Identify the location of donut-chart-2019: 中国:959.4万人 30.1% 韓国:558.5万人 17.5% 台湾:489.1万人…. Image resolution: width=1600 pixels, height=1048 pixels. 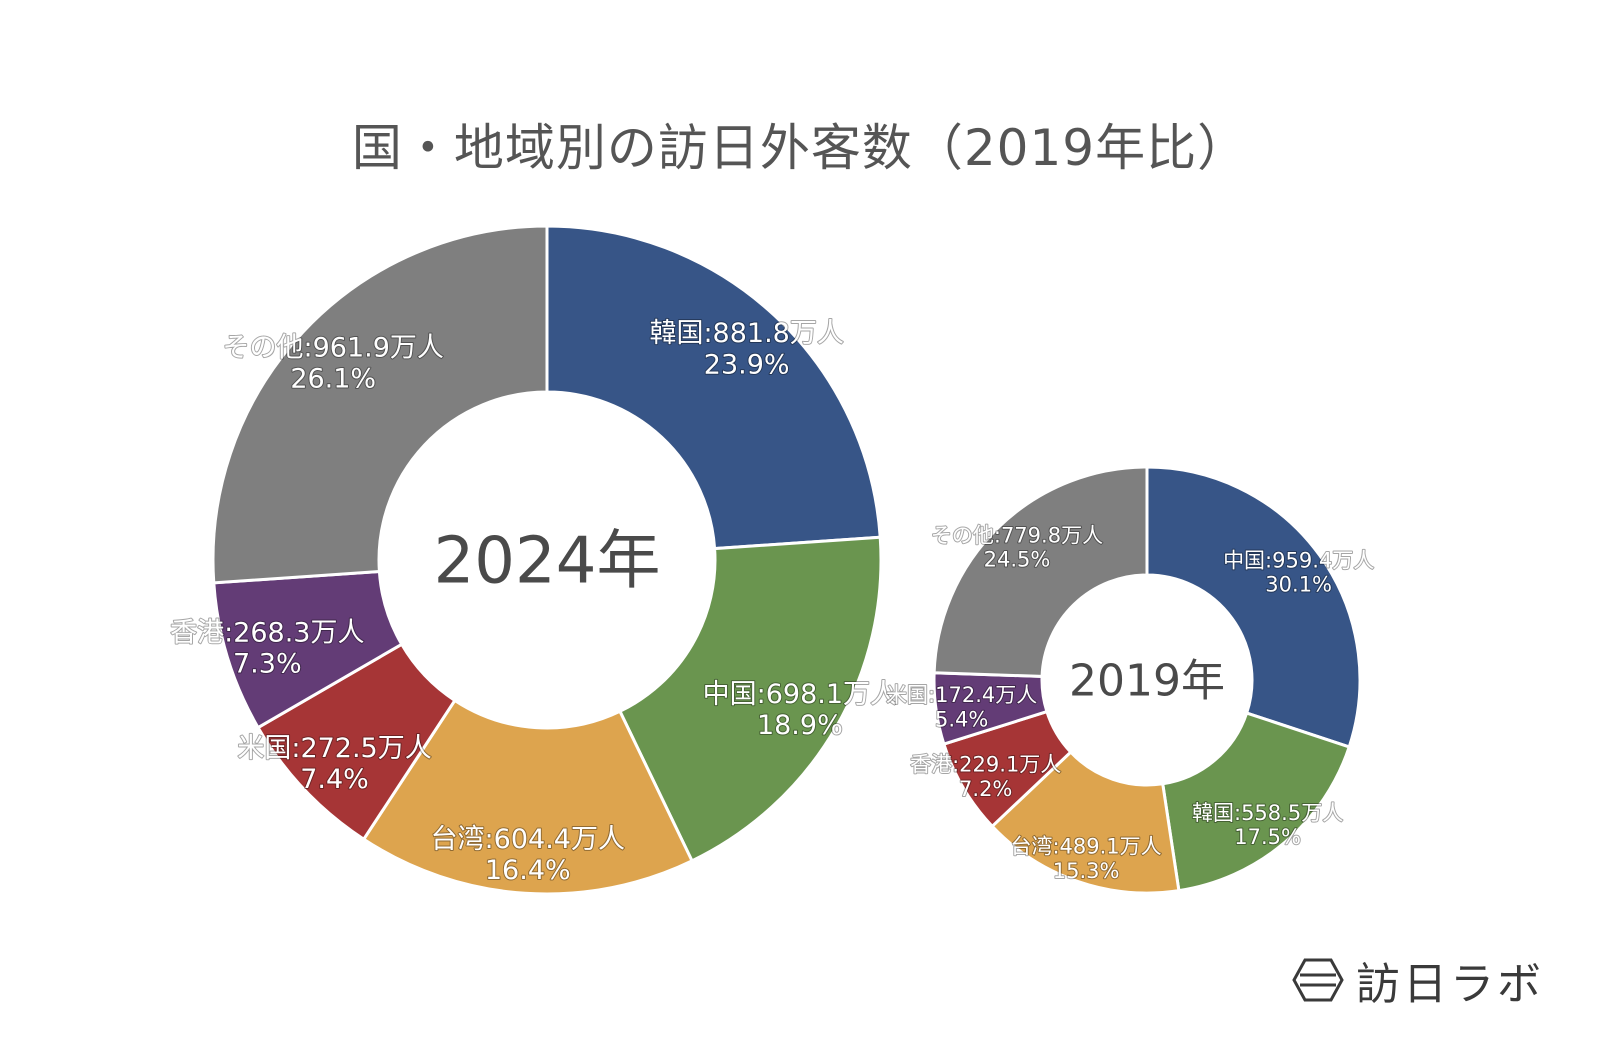
(1130, 680).